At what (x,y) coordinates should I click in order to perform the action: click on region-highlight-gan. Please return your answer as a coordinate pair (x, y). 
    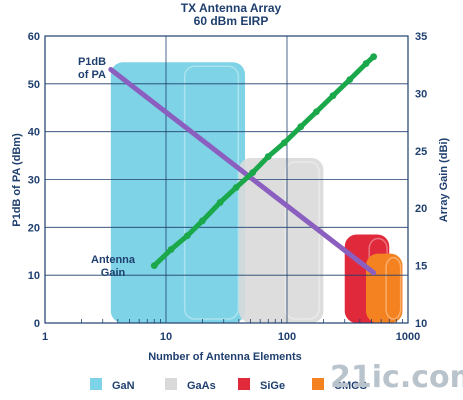
    Looking at the image, I should click on (211, 192).